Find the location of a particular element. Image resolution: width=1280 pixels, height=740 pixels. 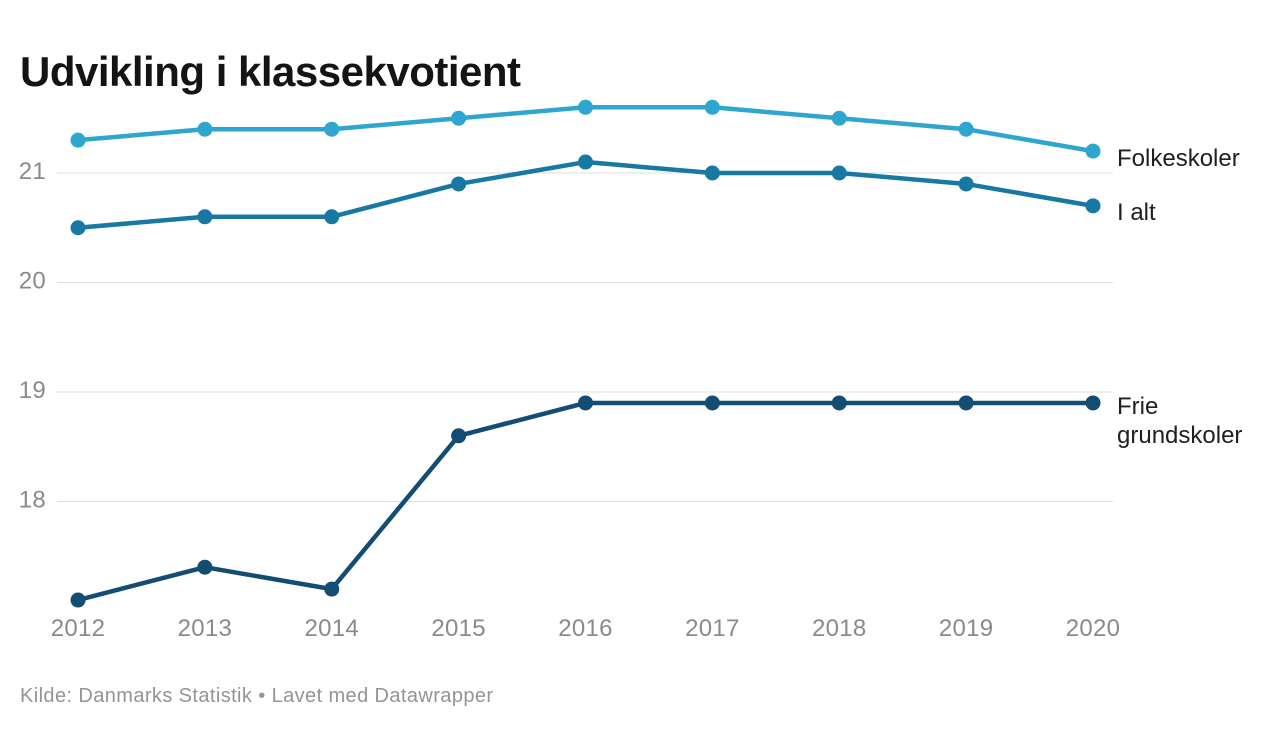

point-frie-grundskoler-2020 is located at coordinates (1093, 403).